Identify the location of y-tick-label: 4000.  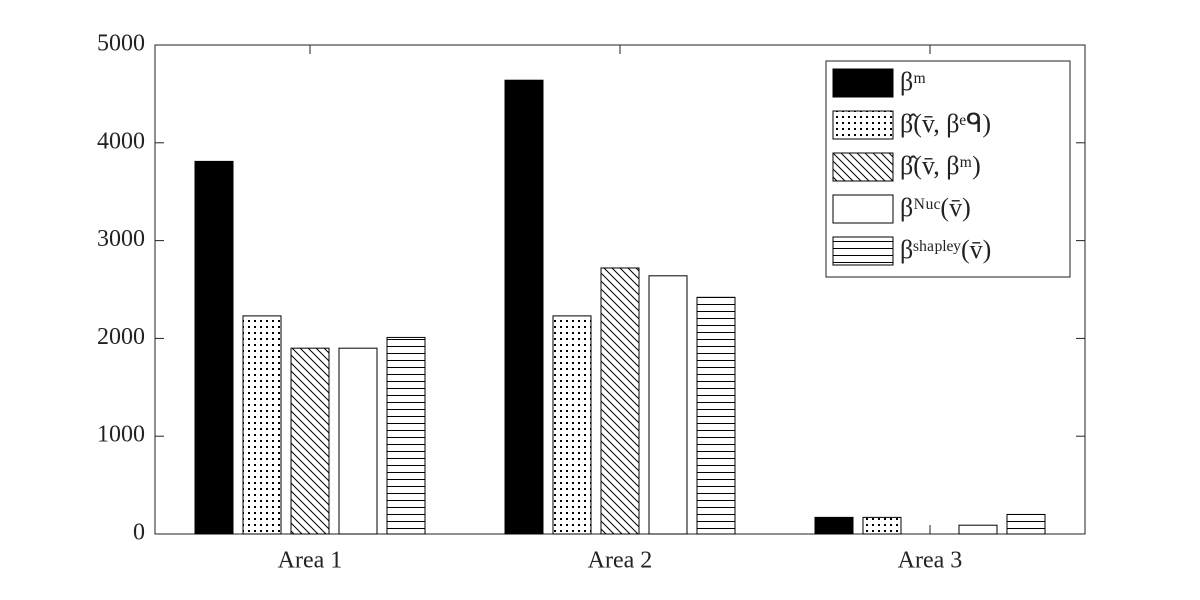
(121, 141).